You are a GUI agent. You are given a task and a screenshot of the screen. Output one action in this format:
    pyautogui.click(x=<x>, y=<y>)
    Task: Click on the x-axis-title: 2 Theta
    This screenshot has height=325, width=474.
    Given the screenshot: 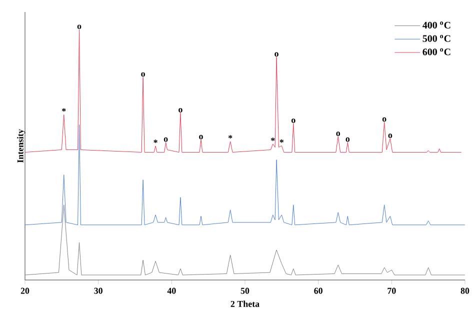 What is the action you would take?
    pyautogui.click(x=245, y=303)
    